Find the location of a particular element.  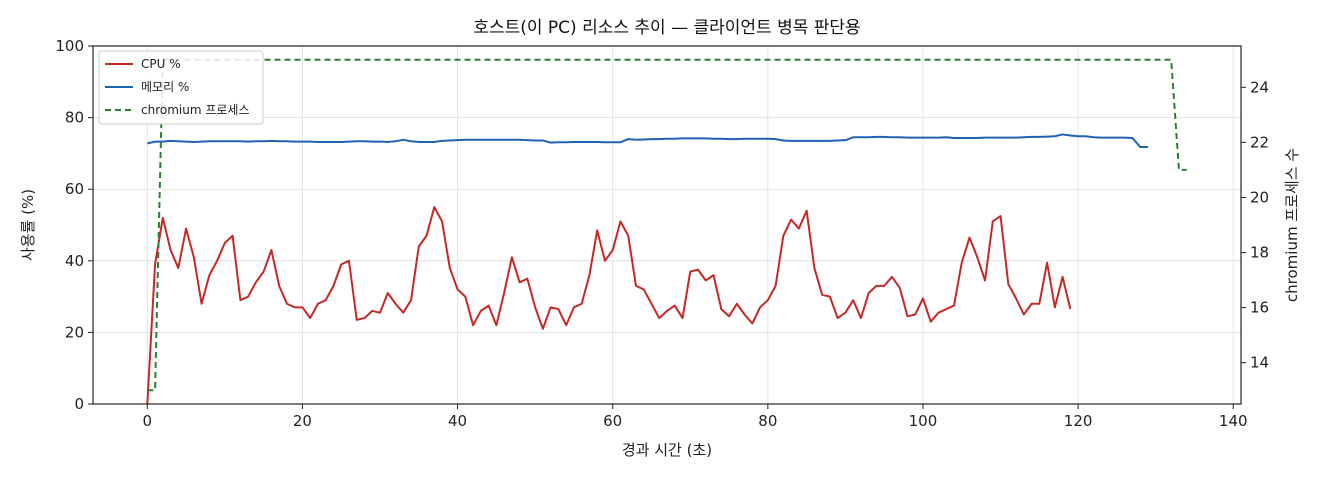

legend-box is located at coordinates (181, 87).